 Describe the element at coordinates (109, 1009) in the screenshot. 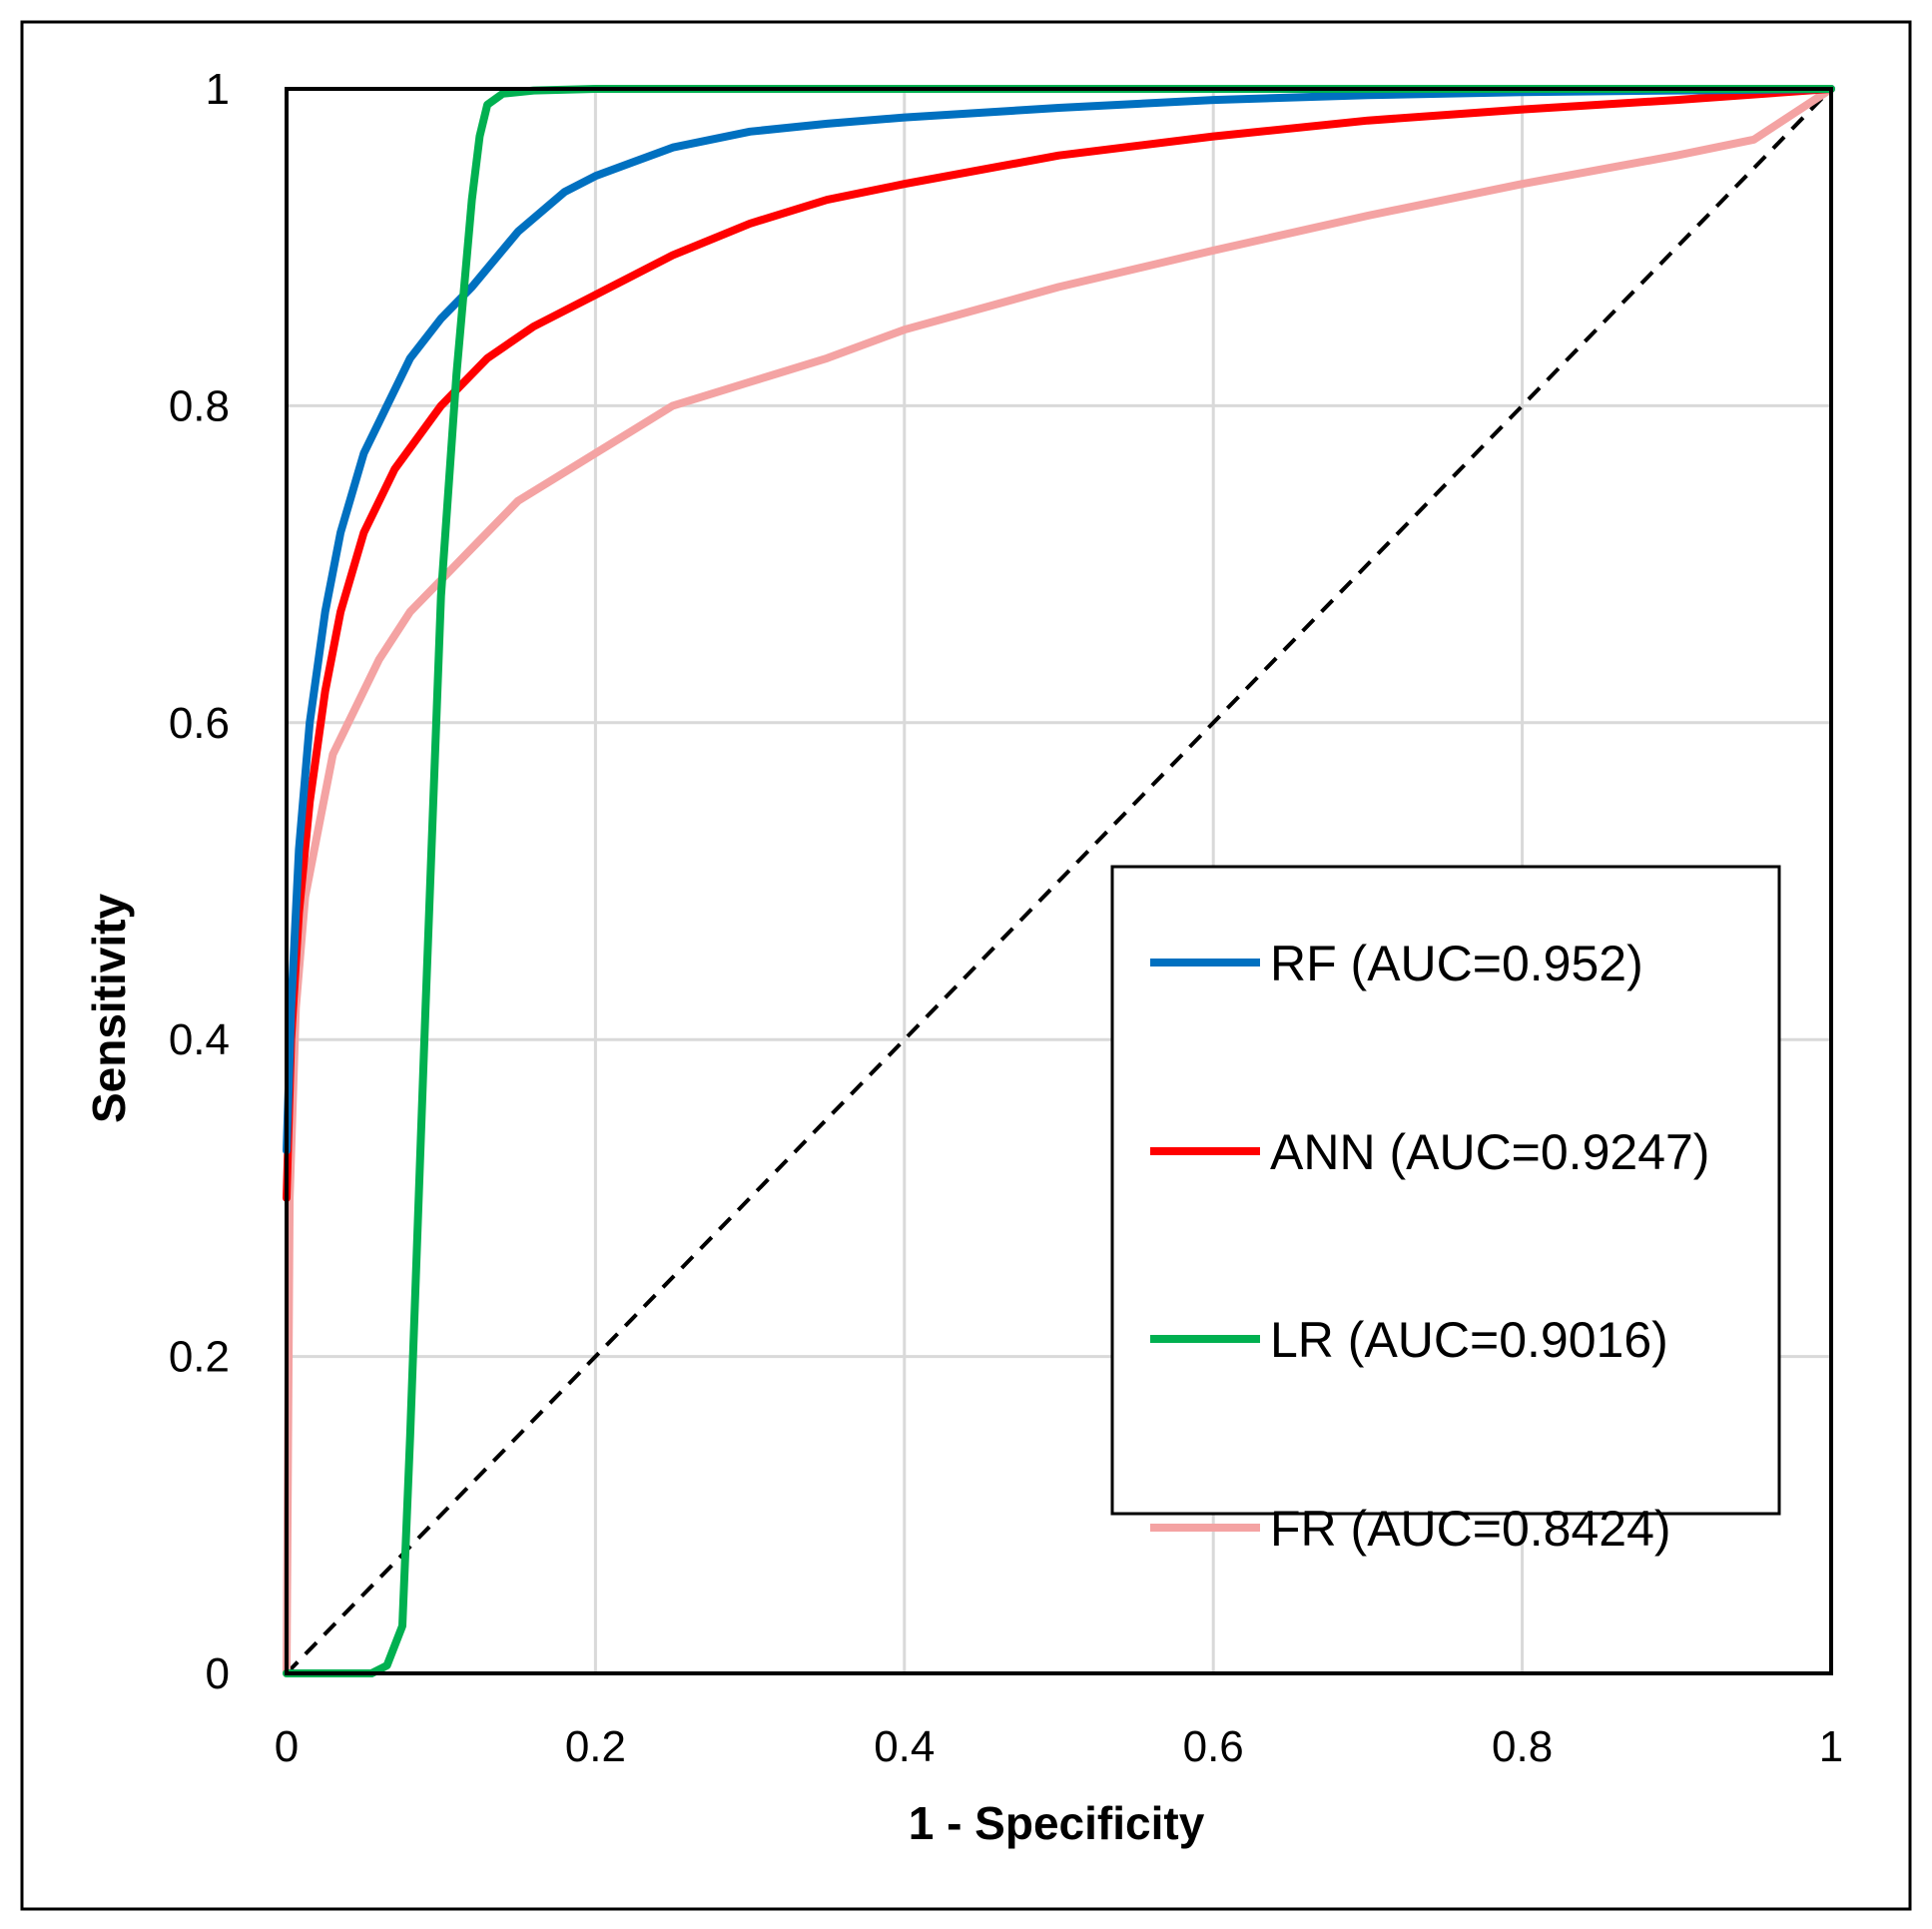

I see `y-axis-title: Sensitivity` at that location.